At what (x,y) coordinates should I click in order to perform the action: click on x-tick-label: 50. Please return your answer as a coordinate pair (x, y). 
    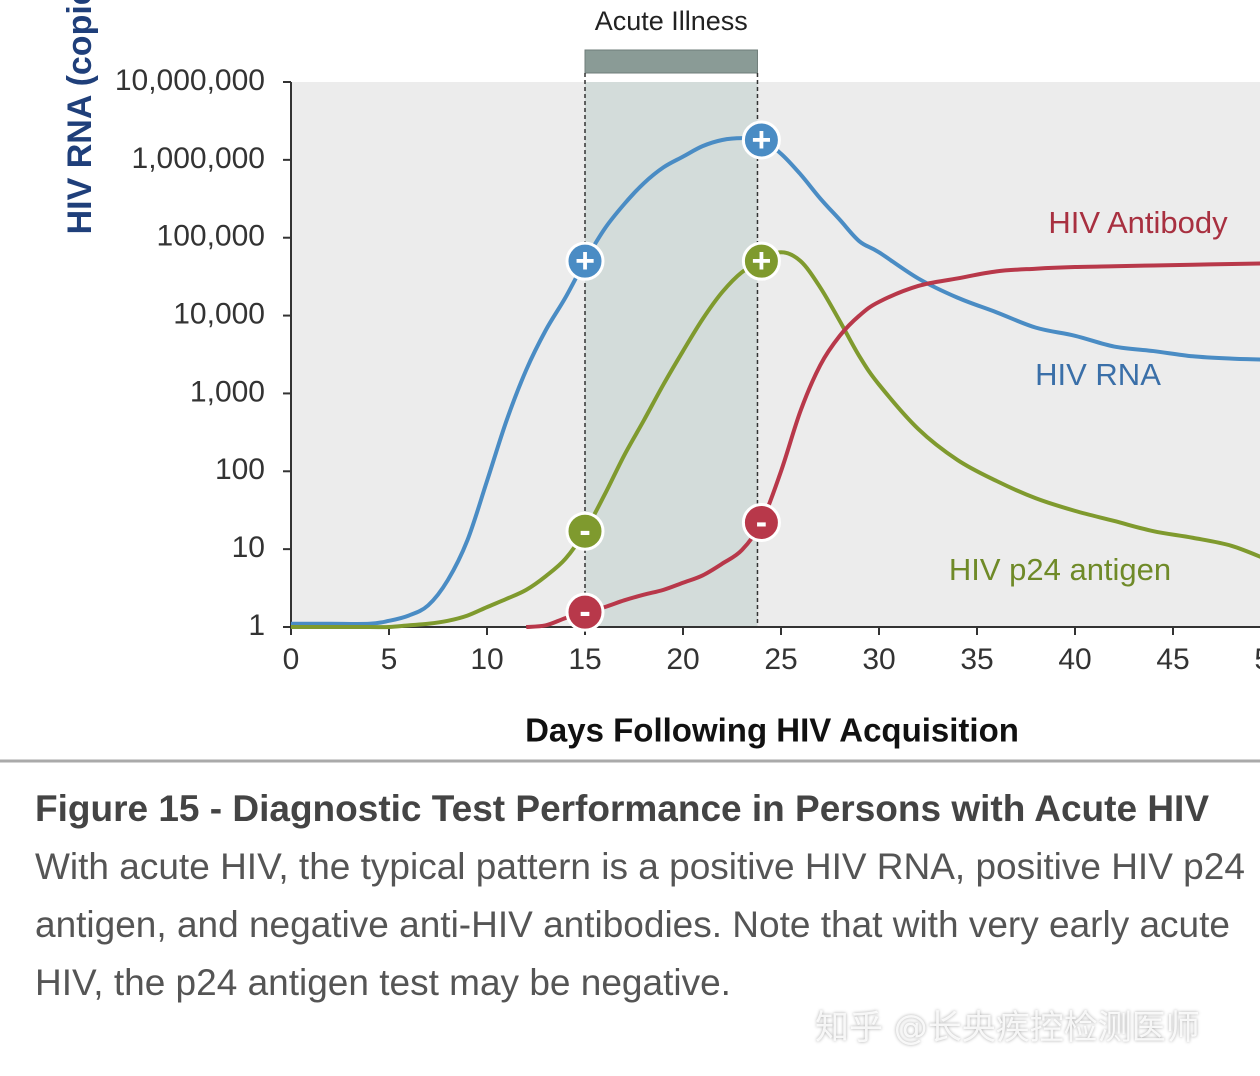
    Looking at the image, I should click on (1257, 659).